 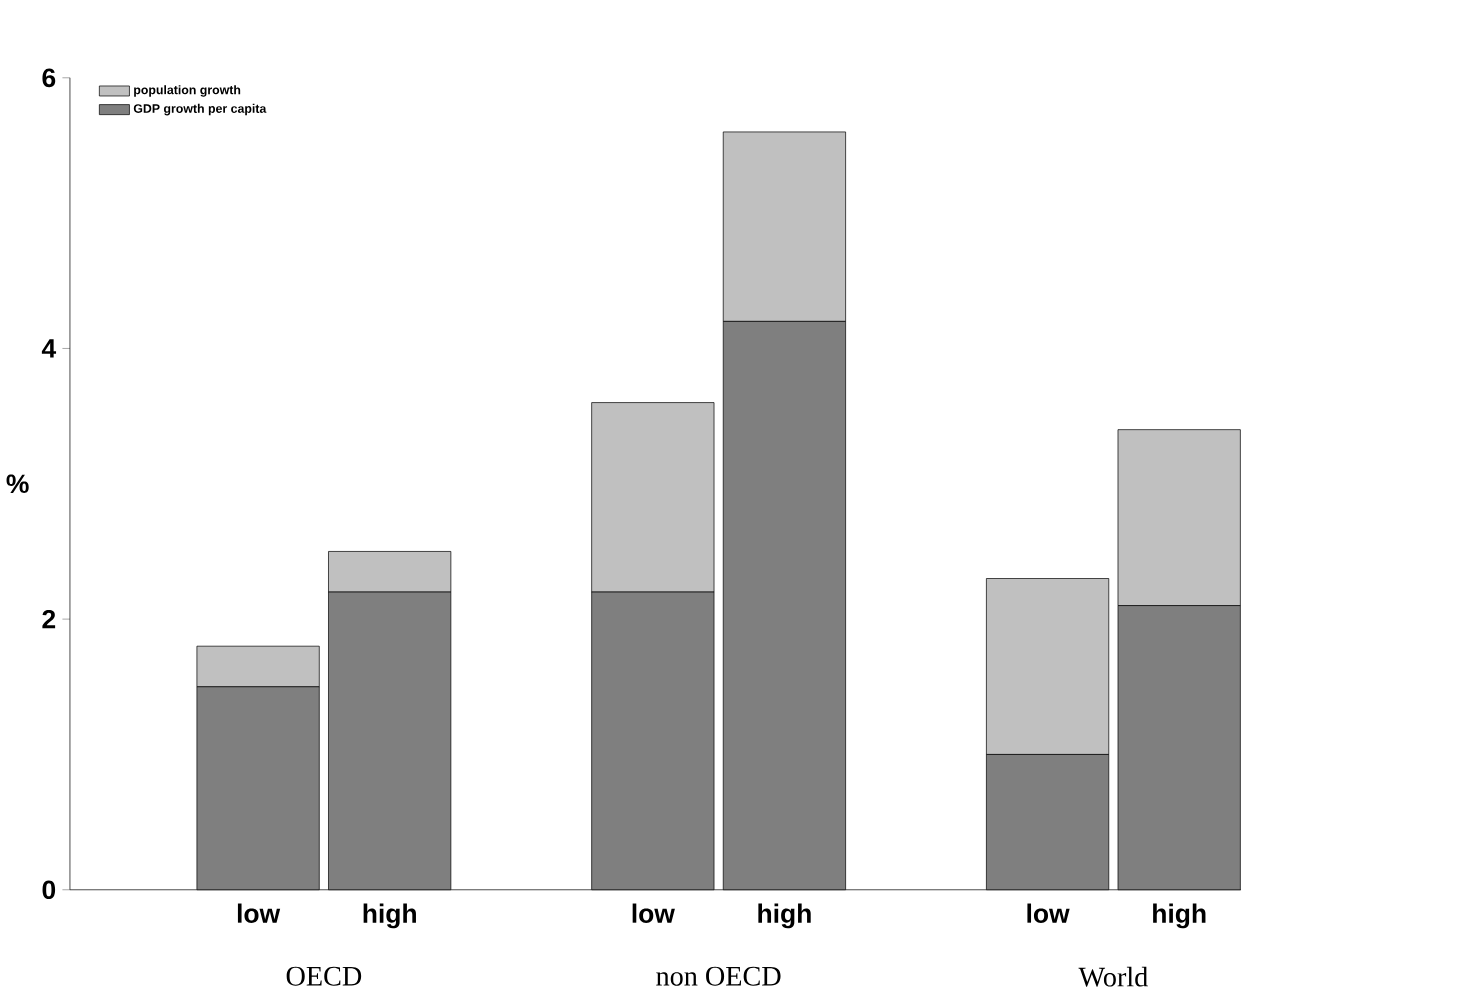 What do you see at coordinates (17, 483) in the screenshot?
I see `y-axis-title: %` at bounding box center [17, 483].